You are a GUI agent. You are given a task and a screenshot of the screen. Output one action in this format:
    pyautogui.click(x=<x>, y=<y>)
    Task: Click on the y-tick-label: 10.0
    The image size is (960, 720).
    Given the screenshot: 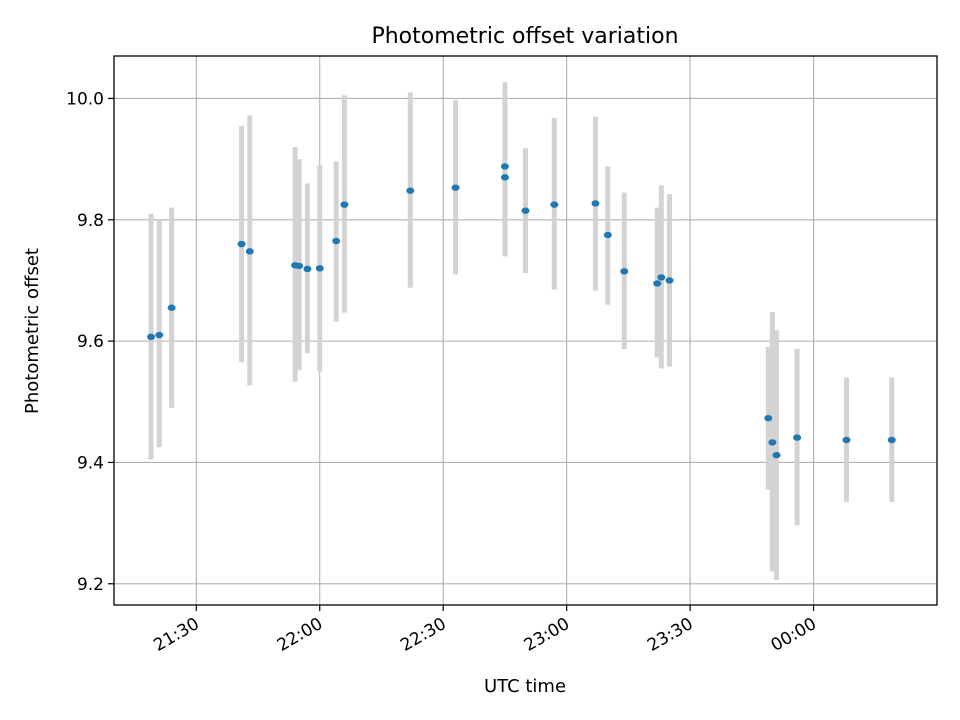 What is the action you would take?
    pyautogui.click(x=85, y=99)
    